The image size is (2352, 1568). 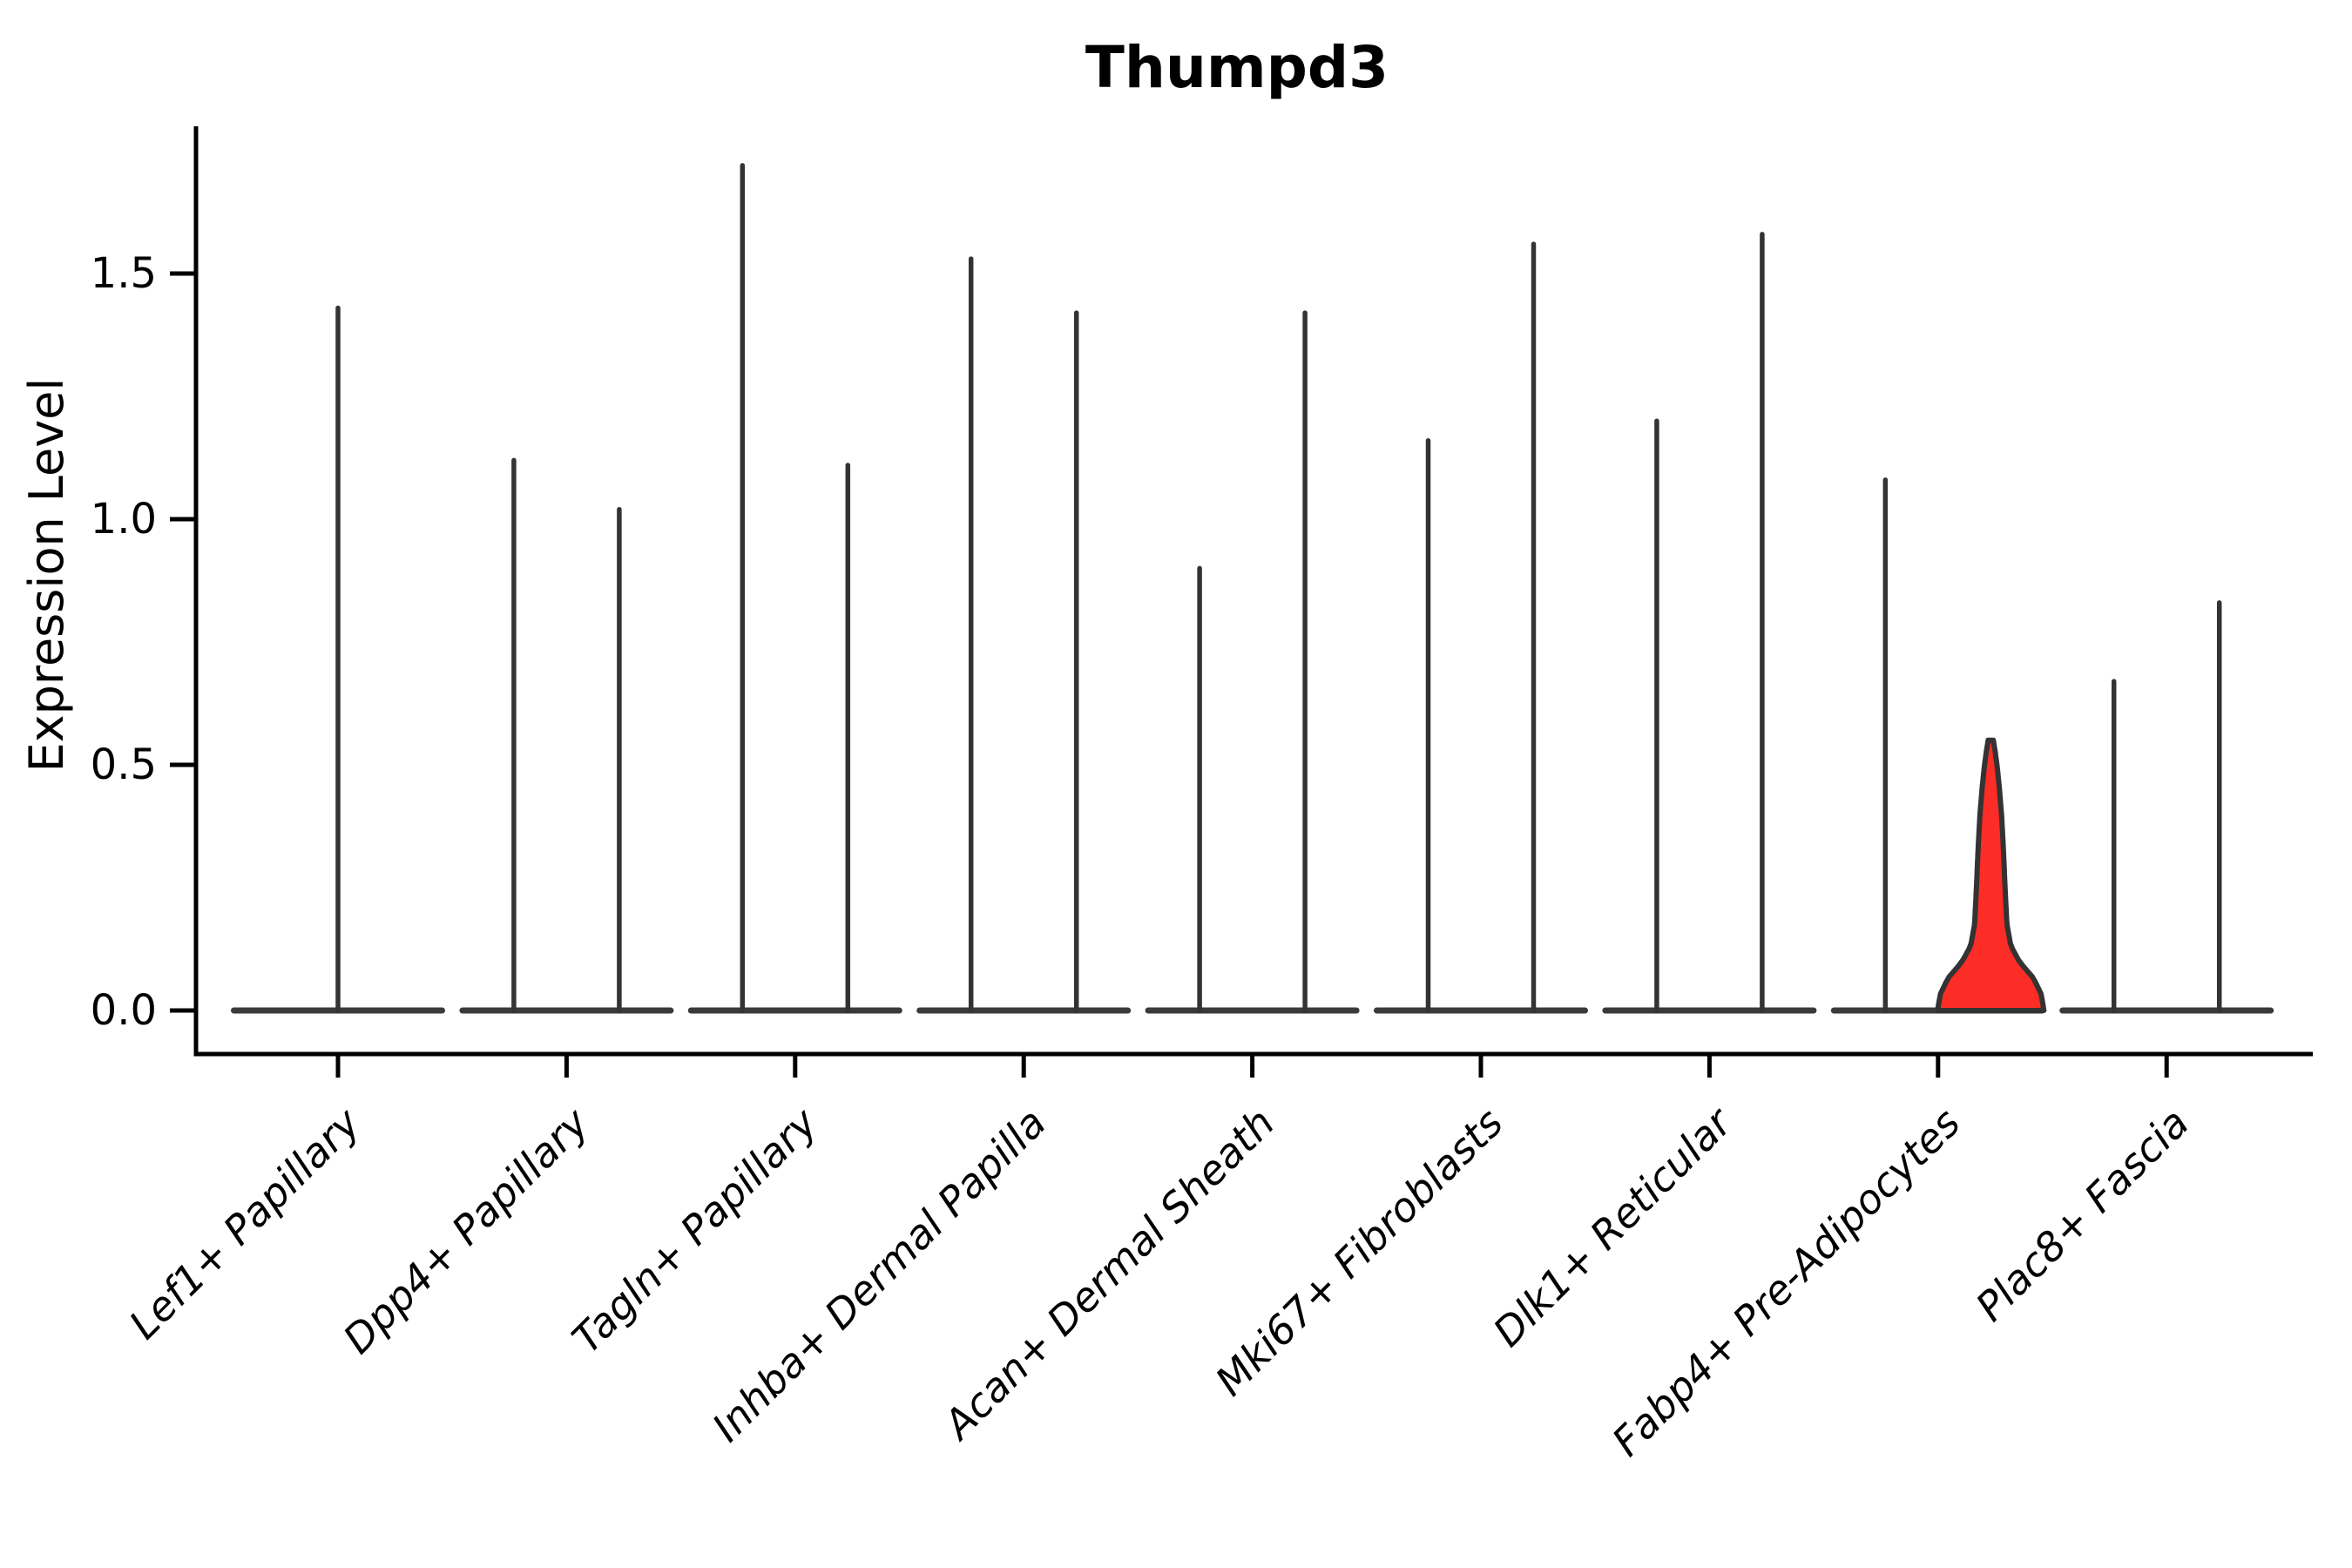 I want to click on y-tick-label: 0.0, so click(x=124, y=1011).